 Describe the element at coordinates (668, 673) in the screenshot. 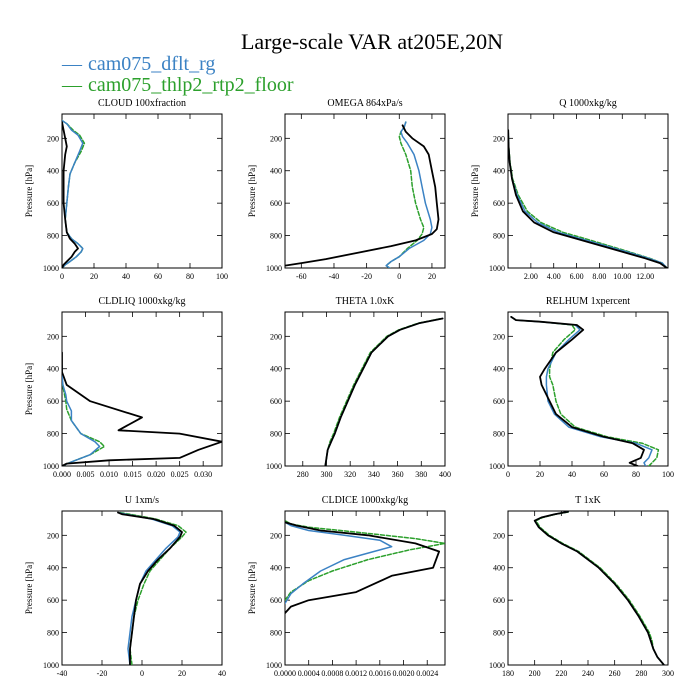

I see `x-tick-label: 300` at that location.